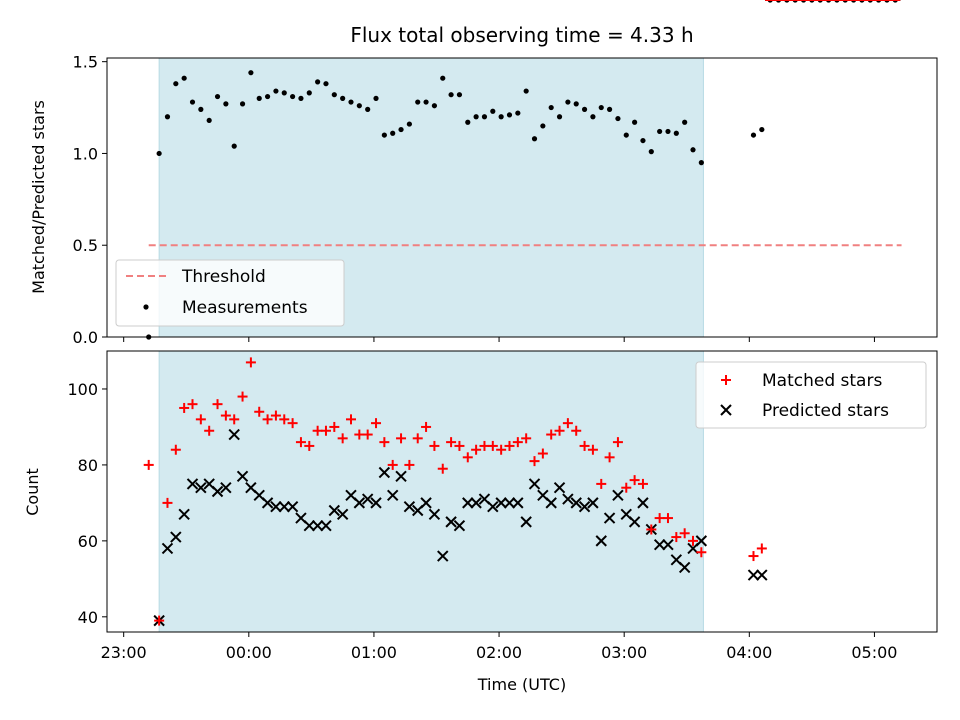 This screenshot has height=720, width=960. I want to click on top-legend-box, so click(230, 293).